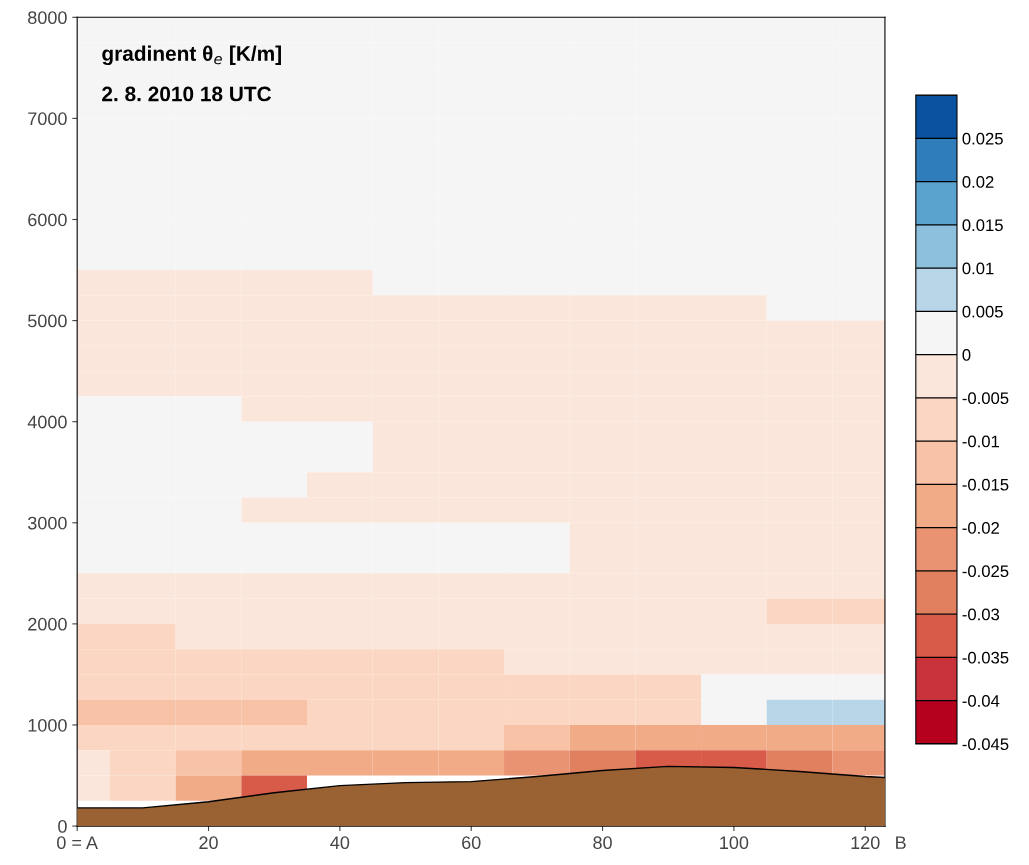 This screenshot has height=865, width=1029. What do you see at coordinates (187, 94) in the screenshot?
I see `text: 2. 8. 2010 18 UTC` at bounding box center [187, 94].